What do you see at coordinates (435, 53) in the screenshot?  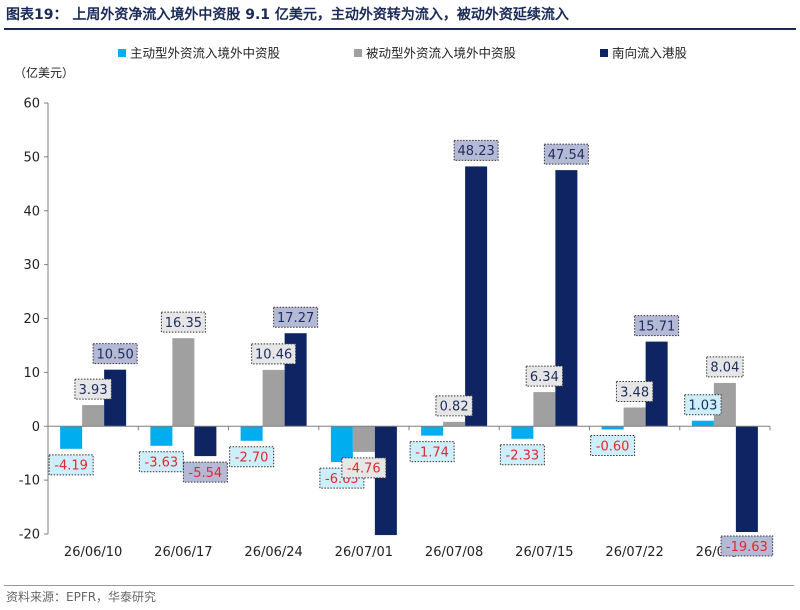 I see `legend-item: 被动型外资流入境外中资股` at bounding box center [435, 53].